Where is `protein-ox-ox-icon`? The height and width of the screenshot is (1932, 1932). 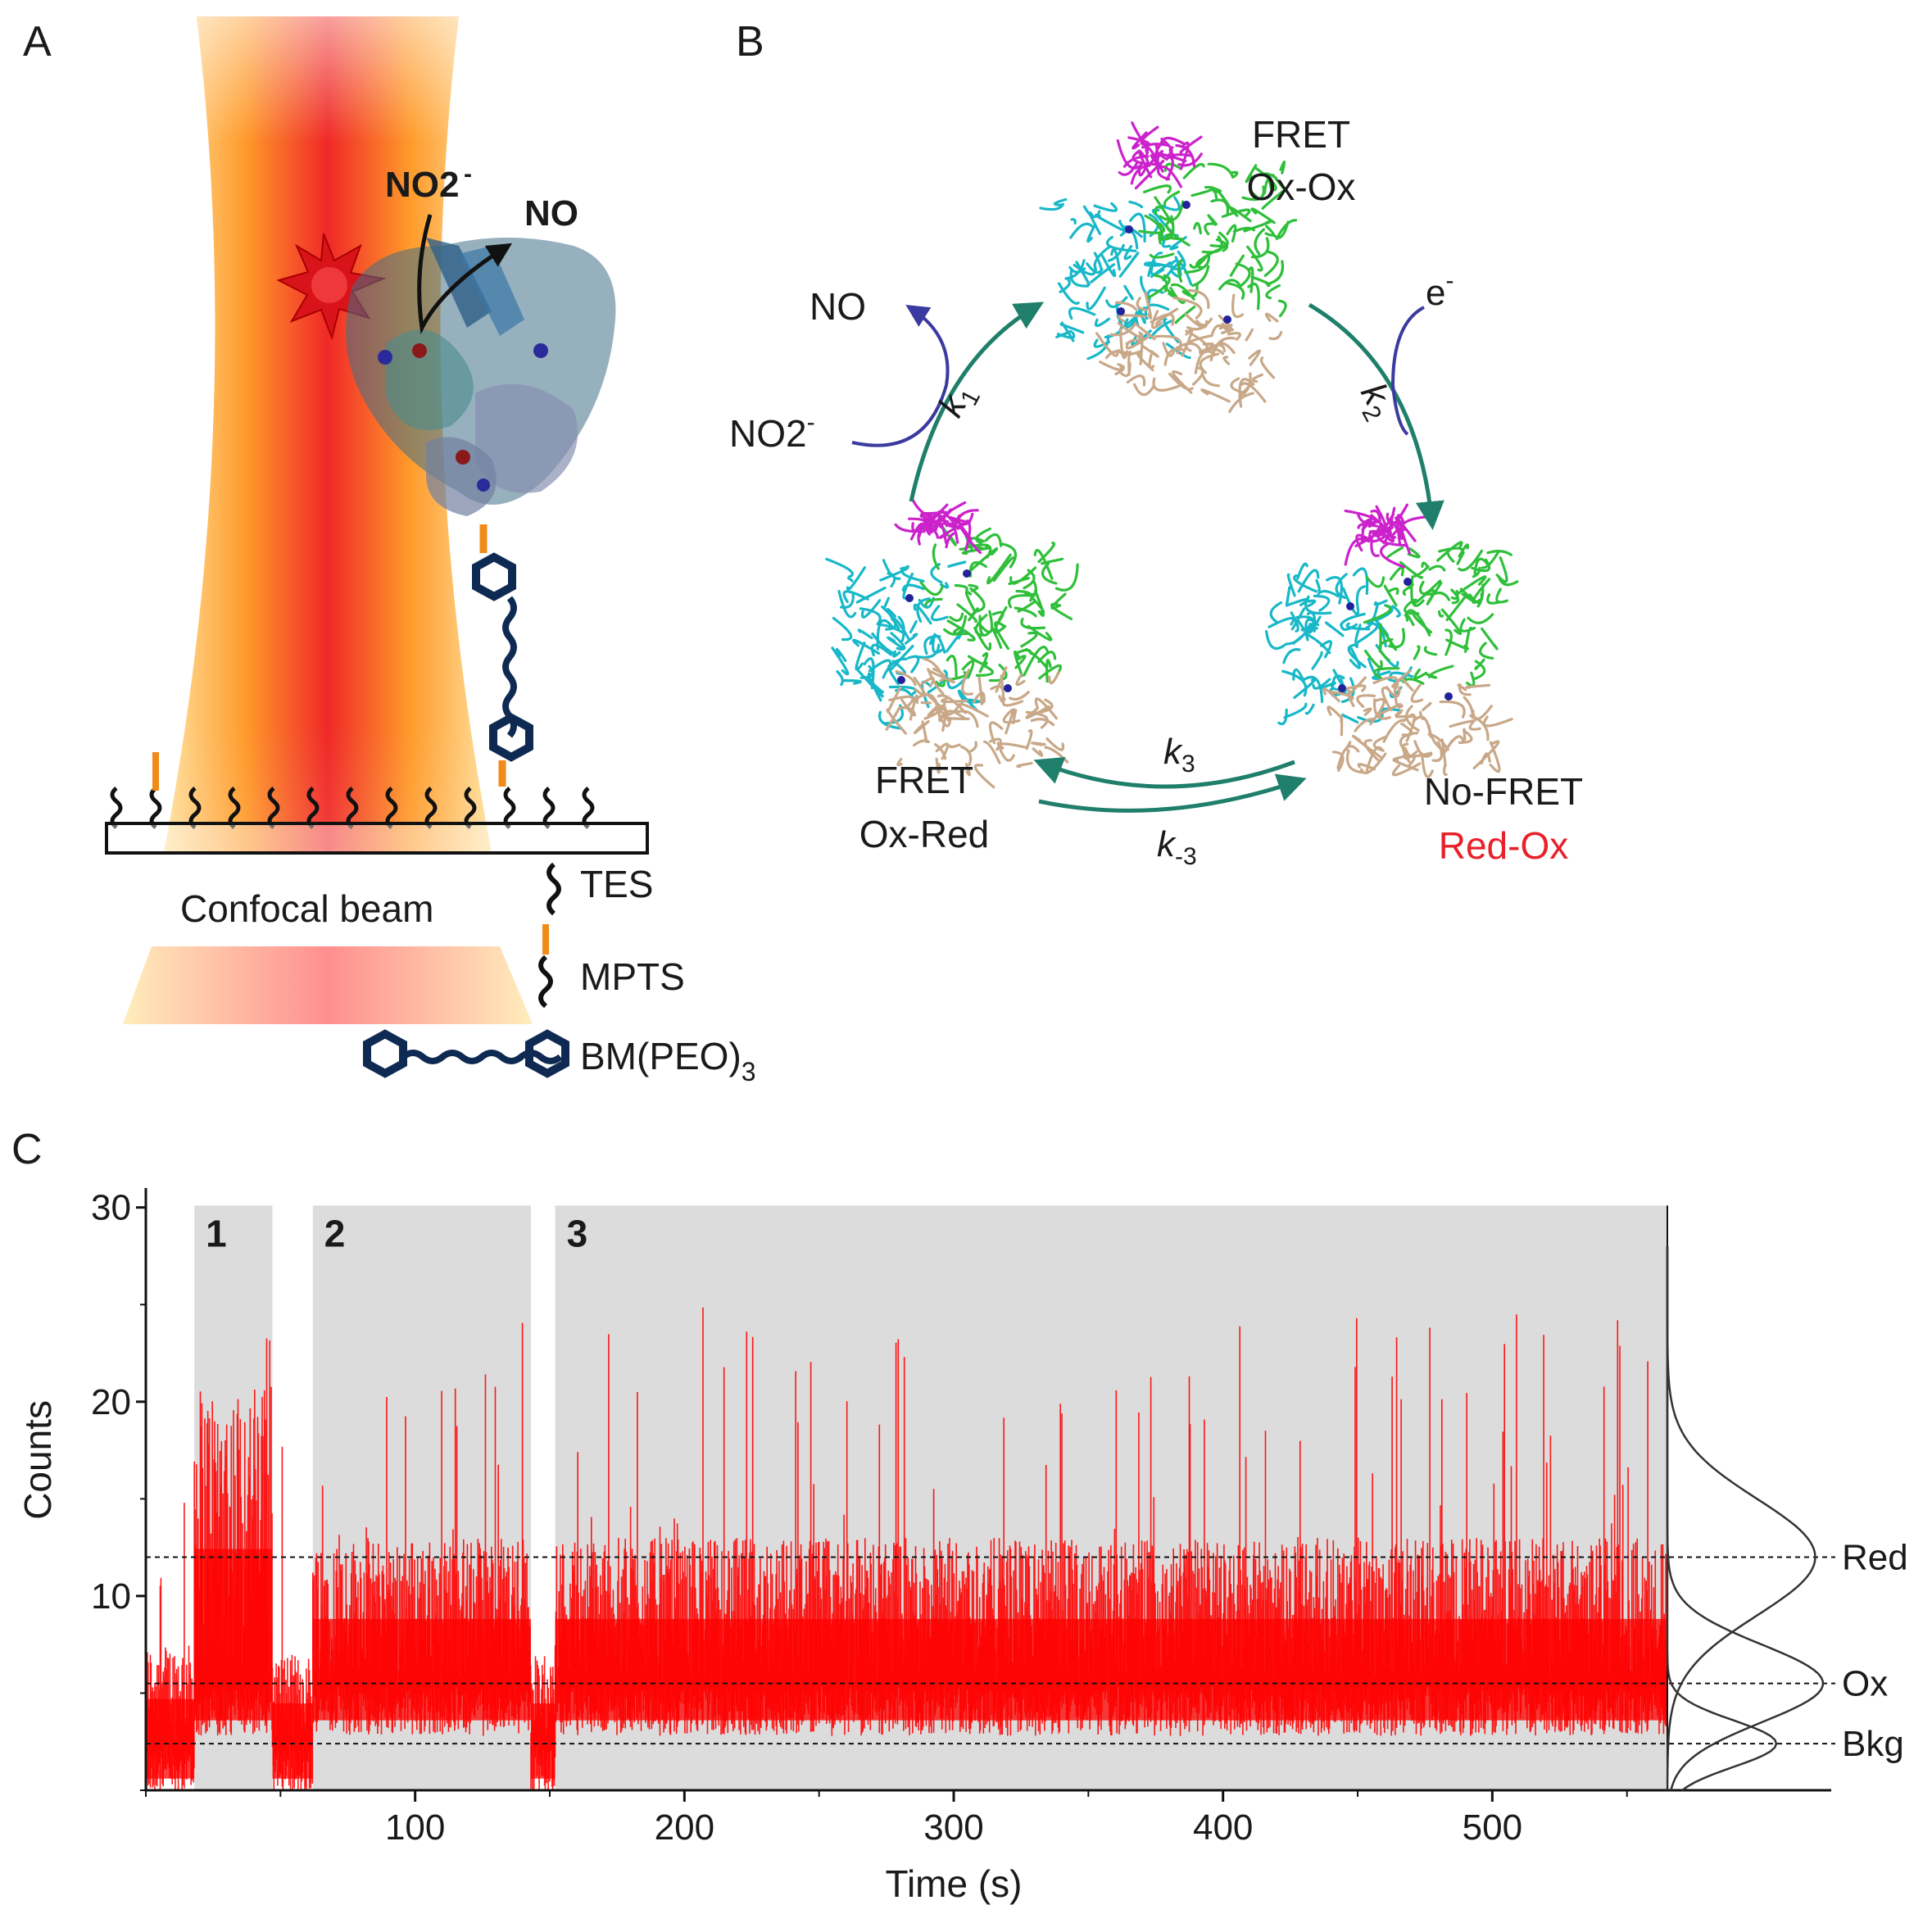
protein-ox-ox-icon is located at coordinates (1168, 267).